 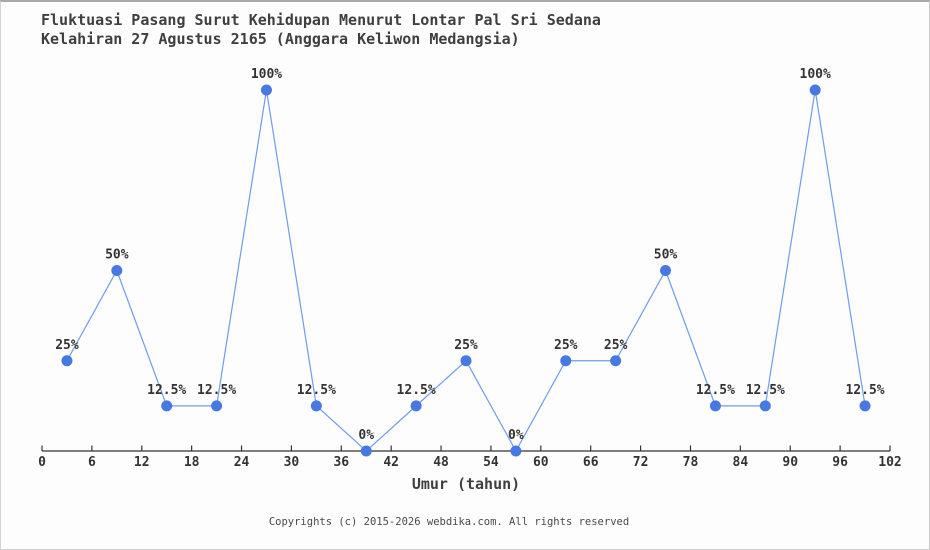 I want to click on x-tick-label: 54, so click(x=491, y=462).